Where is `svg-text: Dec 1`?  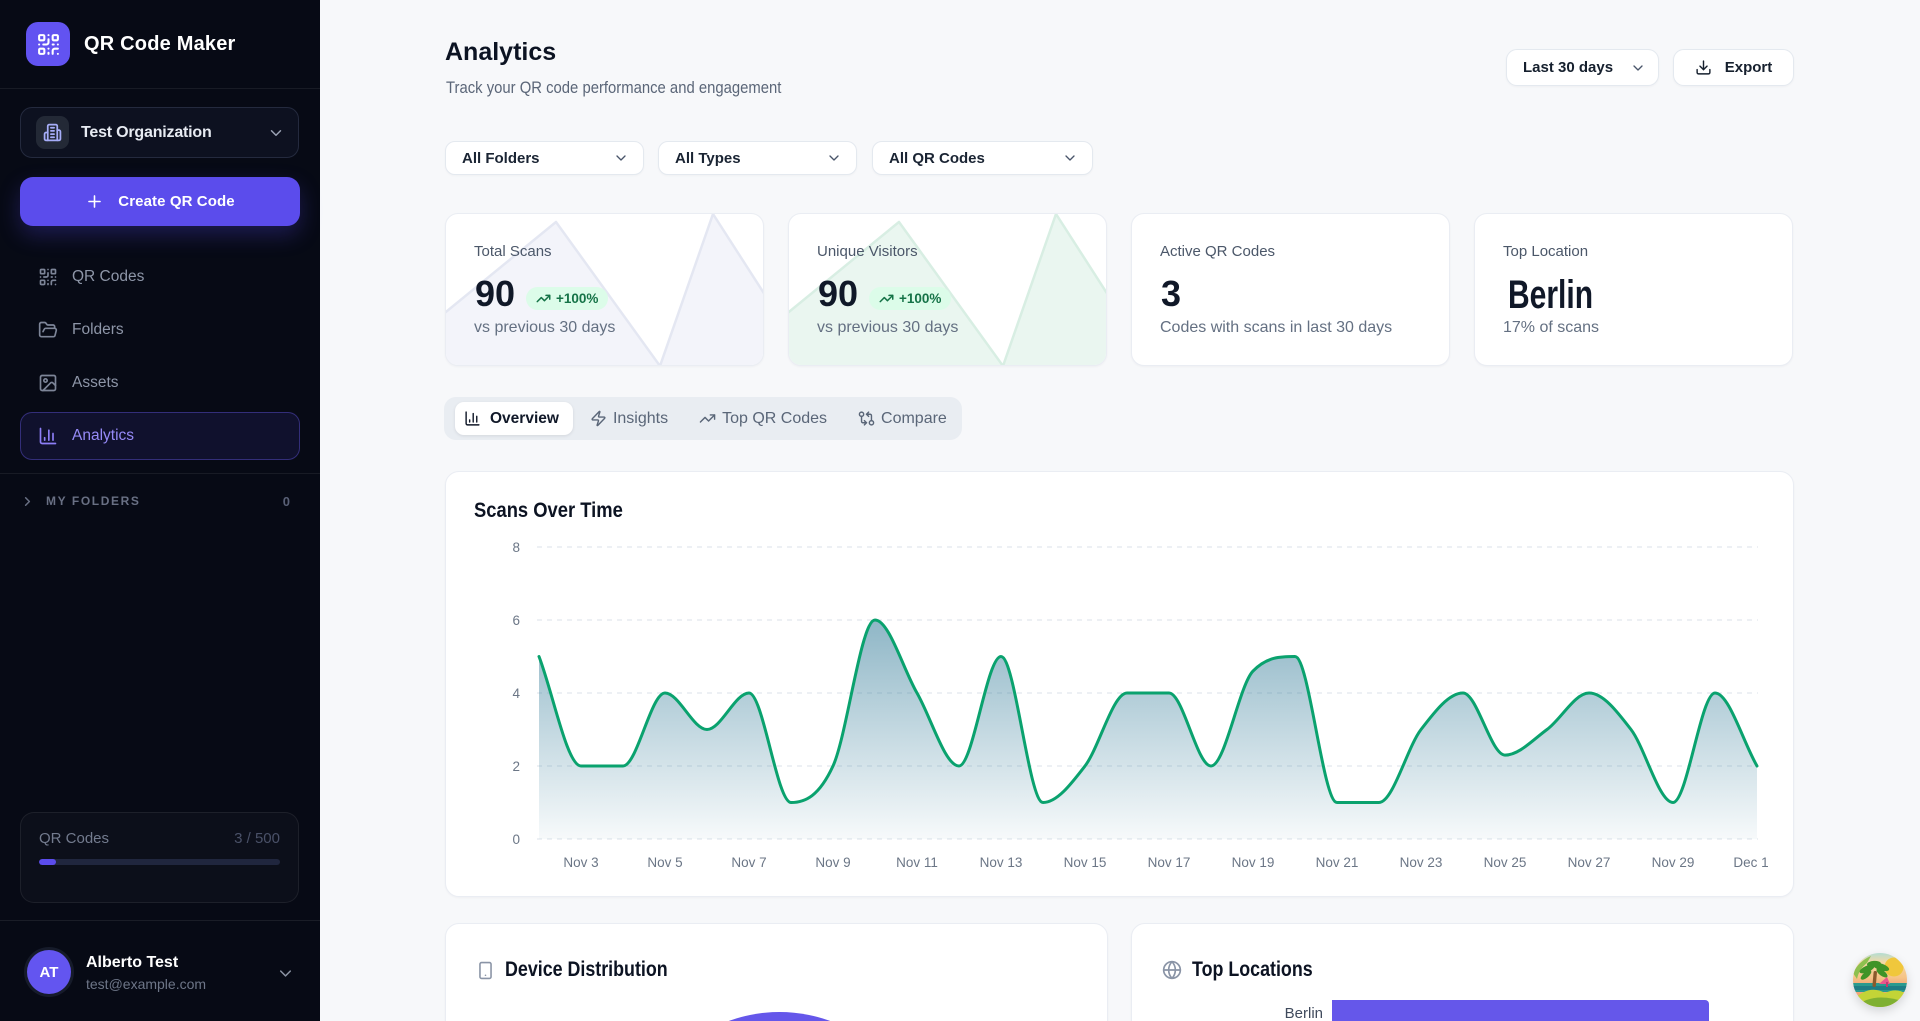 svg-text: Dec 1 is located at coordinates (1750, 862).